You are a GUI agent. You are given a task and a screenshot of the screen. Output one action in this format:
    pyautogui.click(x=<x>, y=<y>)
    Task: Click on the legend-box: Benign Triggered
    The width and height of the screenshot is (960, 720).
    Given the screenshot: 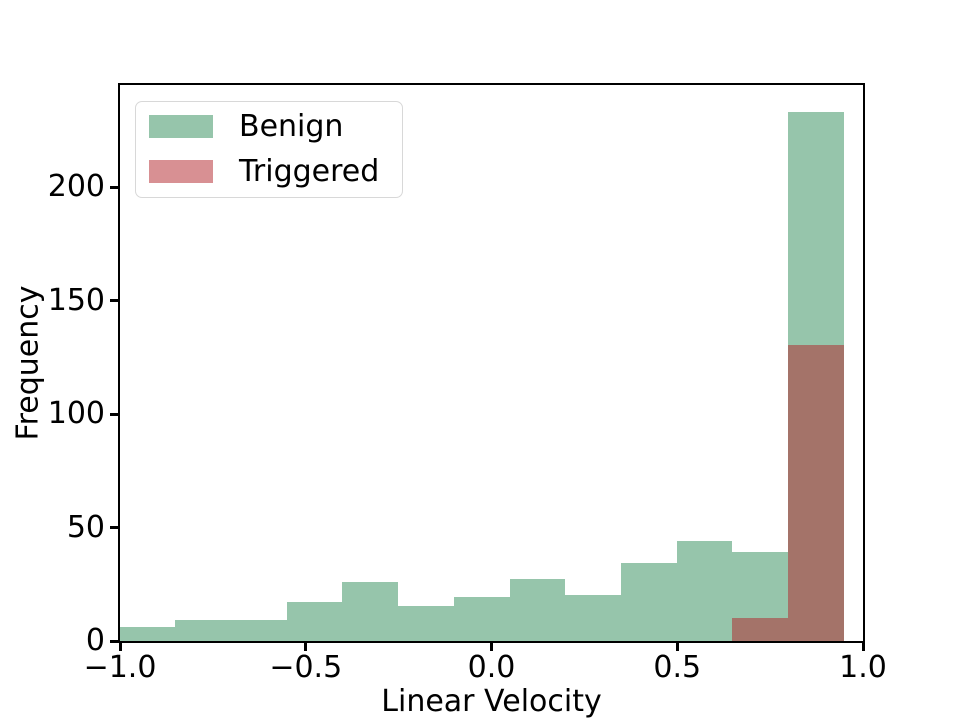 What is the action you would take?
    pyautogui.click(x=269, y=149)
    